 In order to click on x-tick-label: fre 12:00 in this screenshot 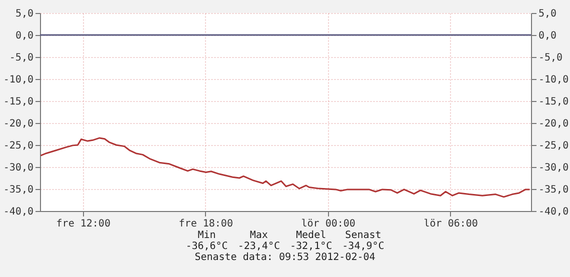, I will do `click(83, 224)`.